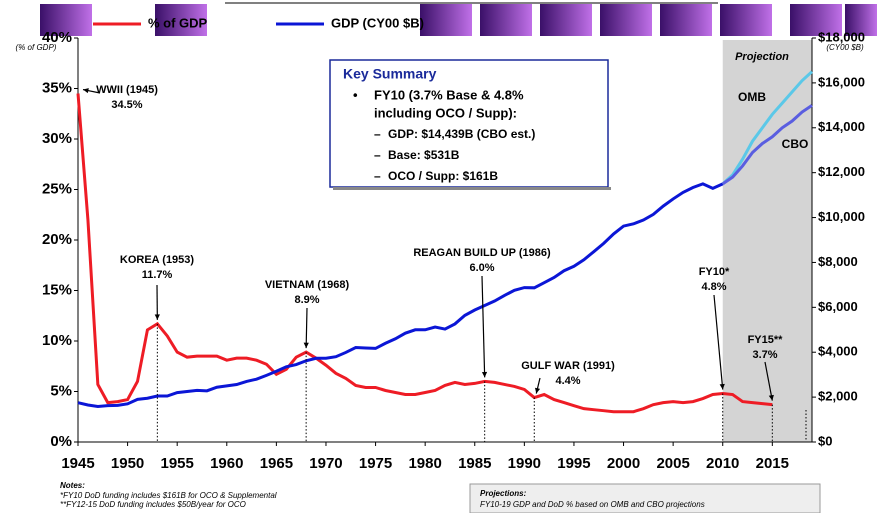  I want to click on annotation-value: 6.0%, so click(481, 268).